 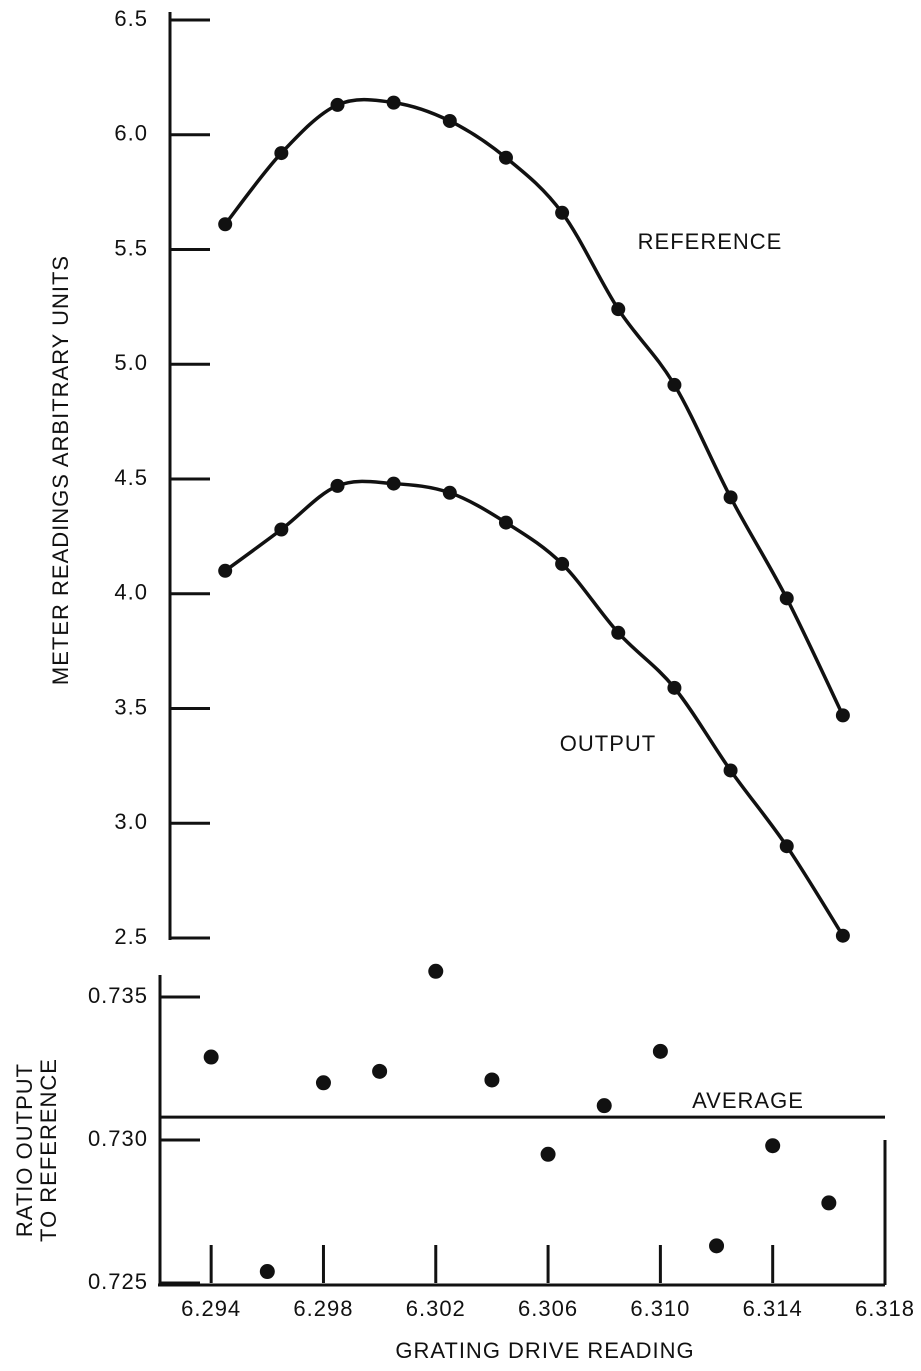 What do you see at coordinates (548, 1308) in the screenshot?
I see `x-tick-label: 6.306` at bounding box center [548, 1308].